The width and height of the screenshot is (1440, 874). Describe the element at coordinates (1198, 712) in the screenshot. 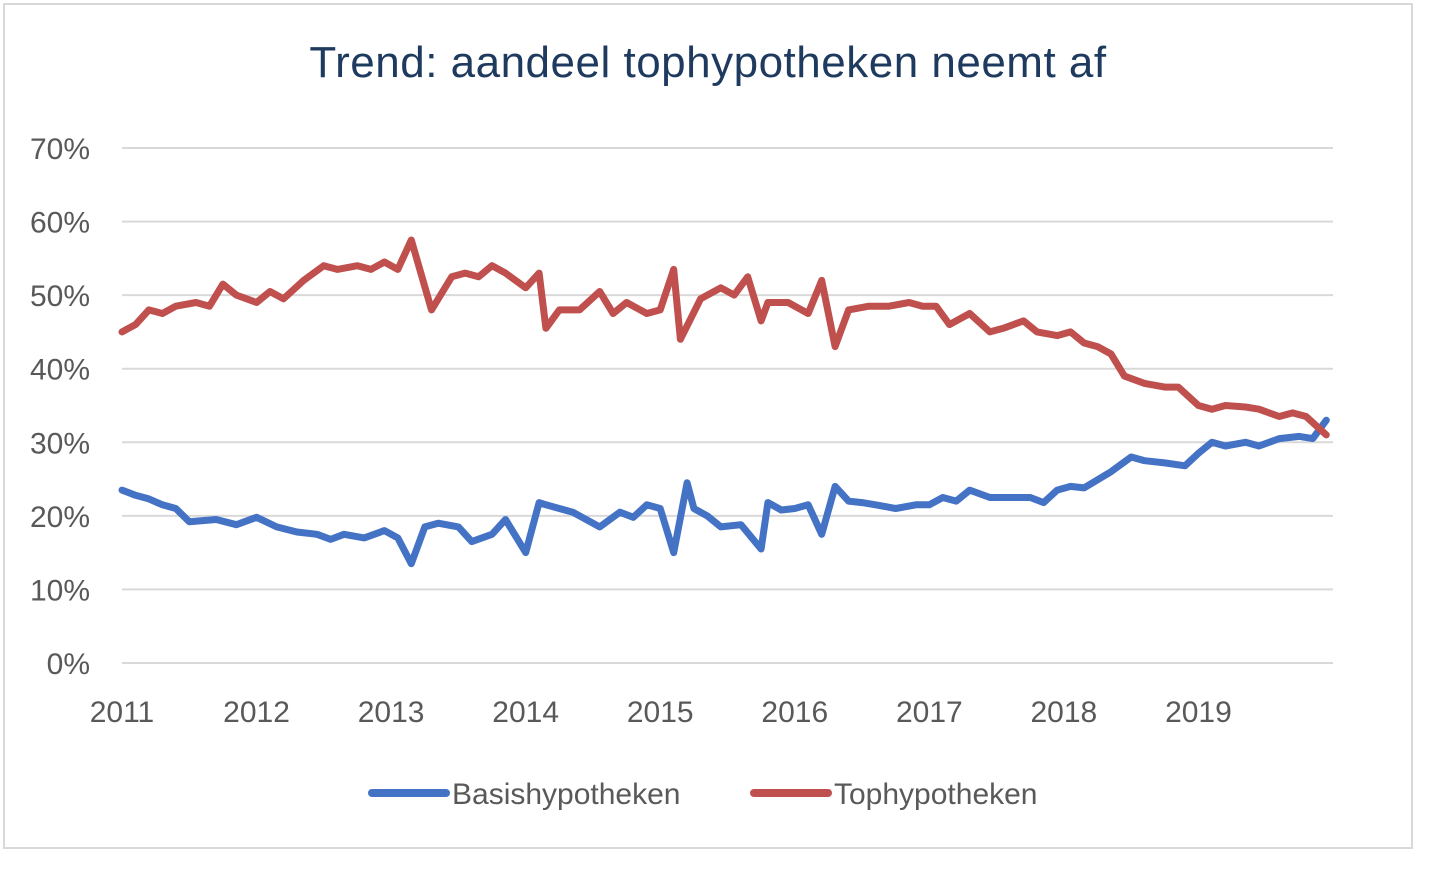

I see `x-tick-label: 2019` at that location.